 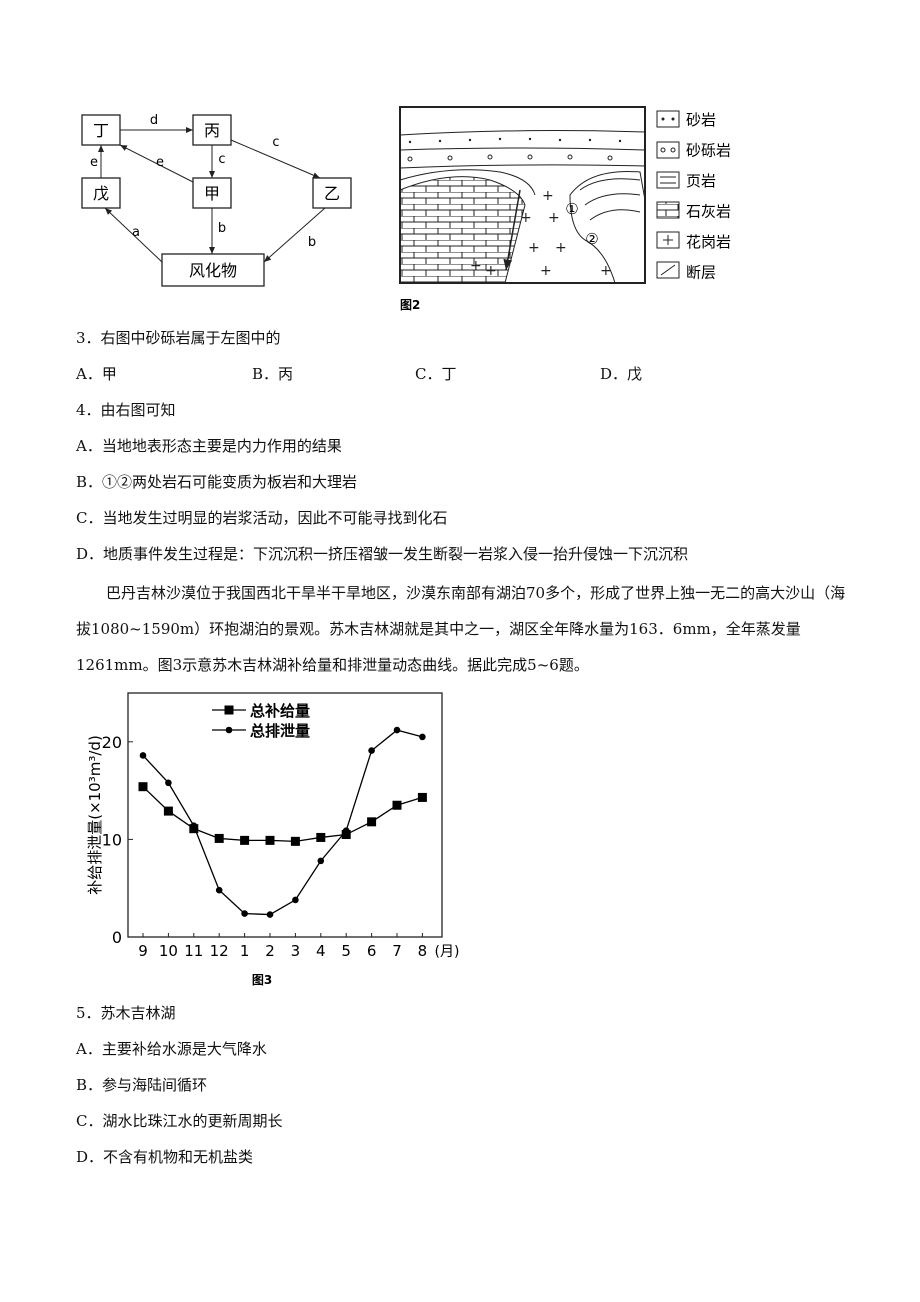 What do you see at coordinates (273, 374) in the screenshot?
I see `option: B．丙` at bounding box center [273, 374].